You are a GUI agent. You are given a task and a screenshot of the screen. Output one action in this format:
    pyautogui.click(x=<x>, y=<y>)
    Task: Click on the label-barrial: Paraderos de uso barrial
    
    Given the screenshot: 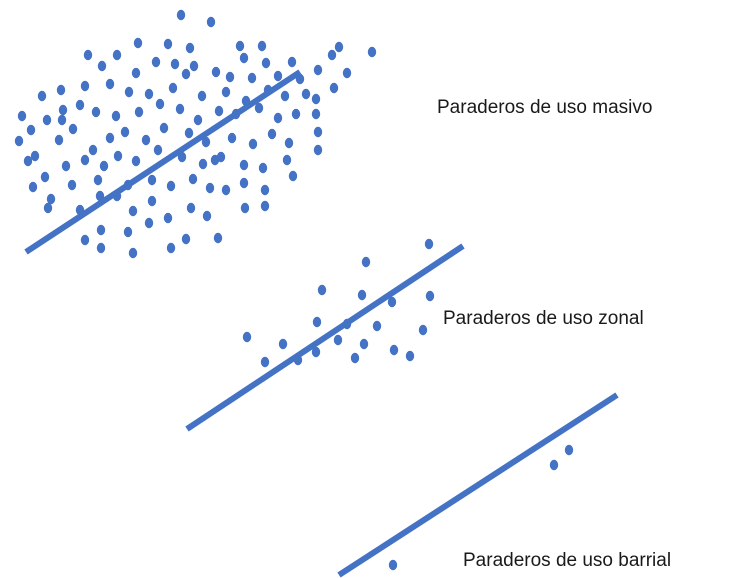 What is the action you would take?
    pyautogui.click(x=567, y=560)
    